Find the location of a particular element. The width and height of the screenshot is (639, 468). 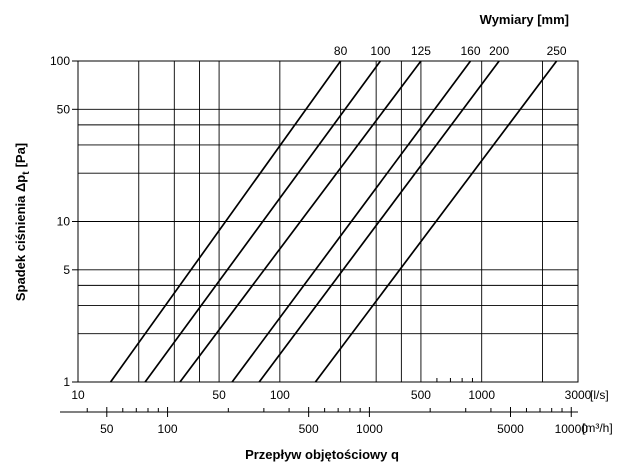

series-label-160: 160 is located at coordinates (470, 51).